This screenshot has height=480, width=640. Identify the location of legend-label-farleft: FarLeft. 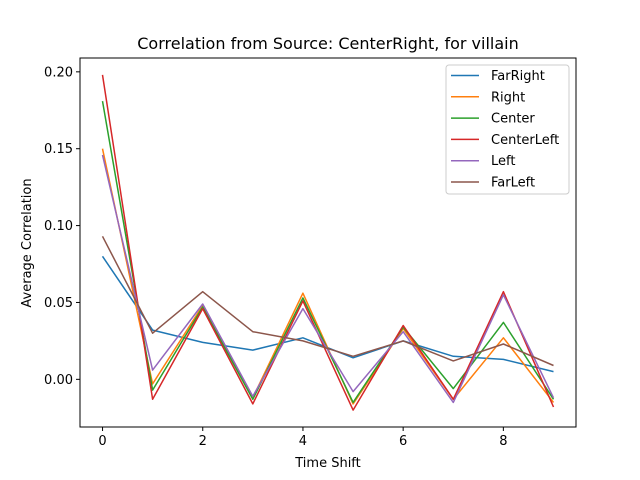
(513, 183).